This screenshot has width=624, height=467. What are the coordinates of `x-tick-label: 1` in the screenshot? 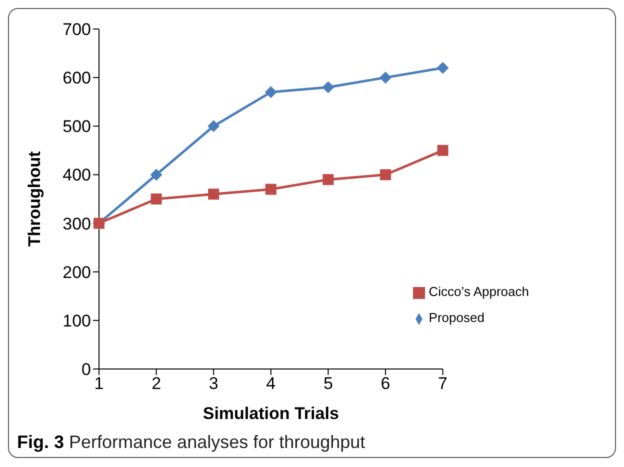 It's located at (99, 384).